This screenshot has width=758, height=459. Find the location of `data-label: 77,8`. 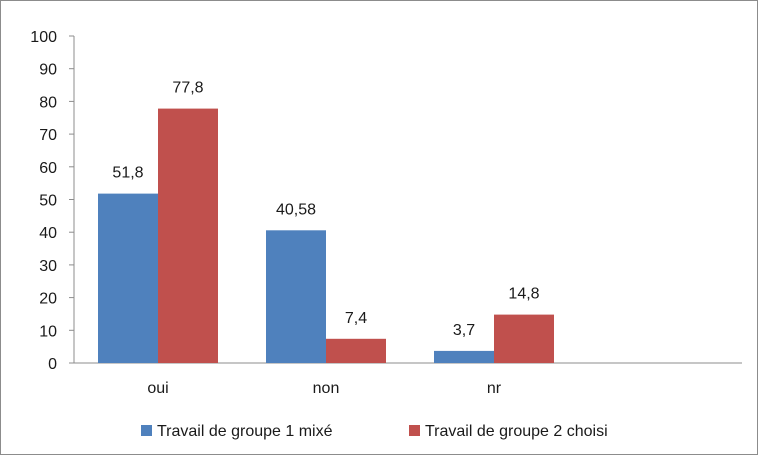

data-label: 77,8 is located at coordinates (187, 88).